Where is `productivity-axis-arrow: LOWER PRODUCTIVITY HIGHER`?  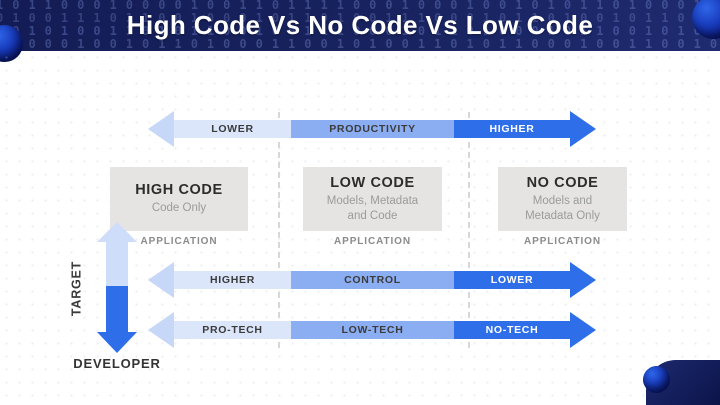
productivity-axis-arrow: LOWER PRODUCTIVITY HIGHER is located at coordinates (372, 129).